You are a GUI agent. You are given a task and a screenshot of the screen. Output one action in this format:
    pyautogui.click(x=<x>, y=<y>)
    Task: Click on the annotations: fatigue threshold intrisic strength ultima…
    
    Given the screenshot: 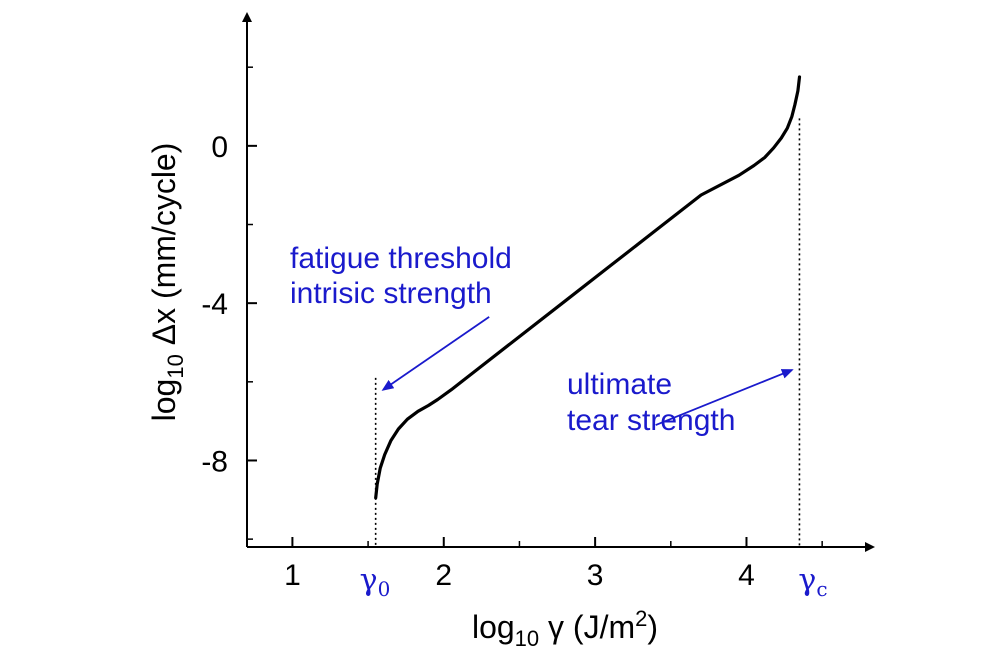 What is the action you would take?
    pyautogui.click(x=542, y=339)
    